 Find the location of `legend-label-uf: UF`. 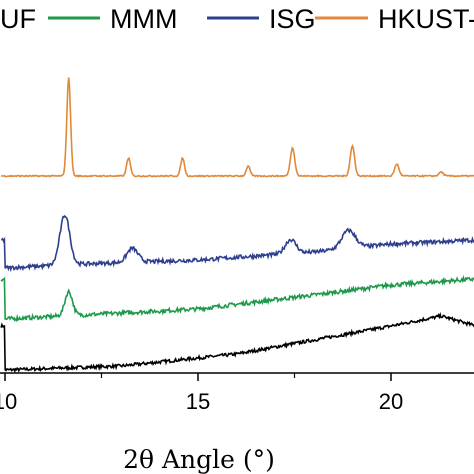

legend-label-uf: UF is located at coordinates (18, 19).